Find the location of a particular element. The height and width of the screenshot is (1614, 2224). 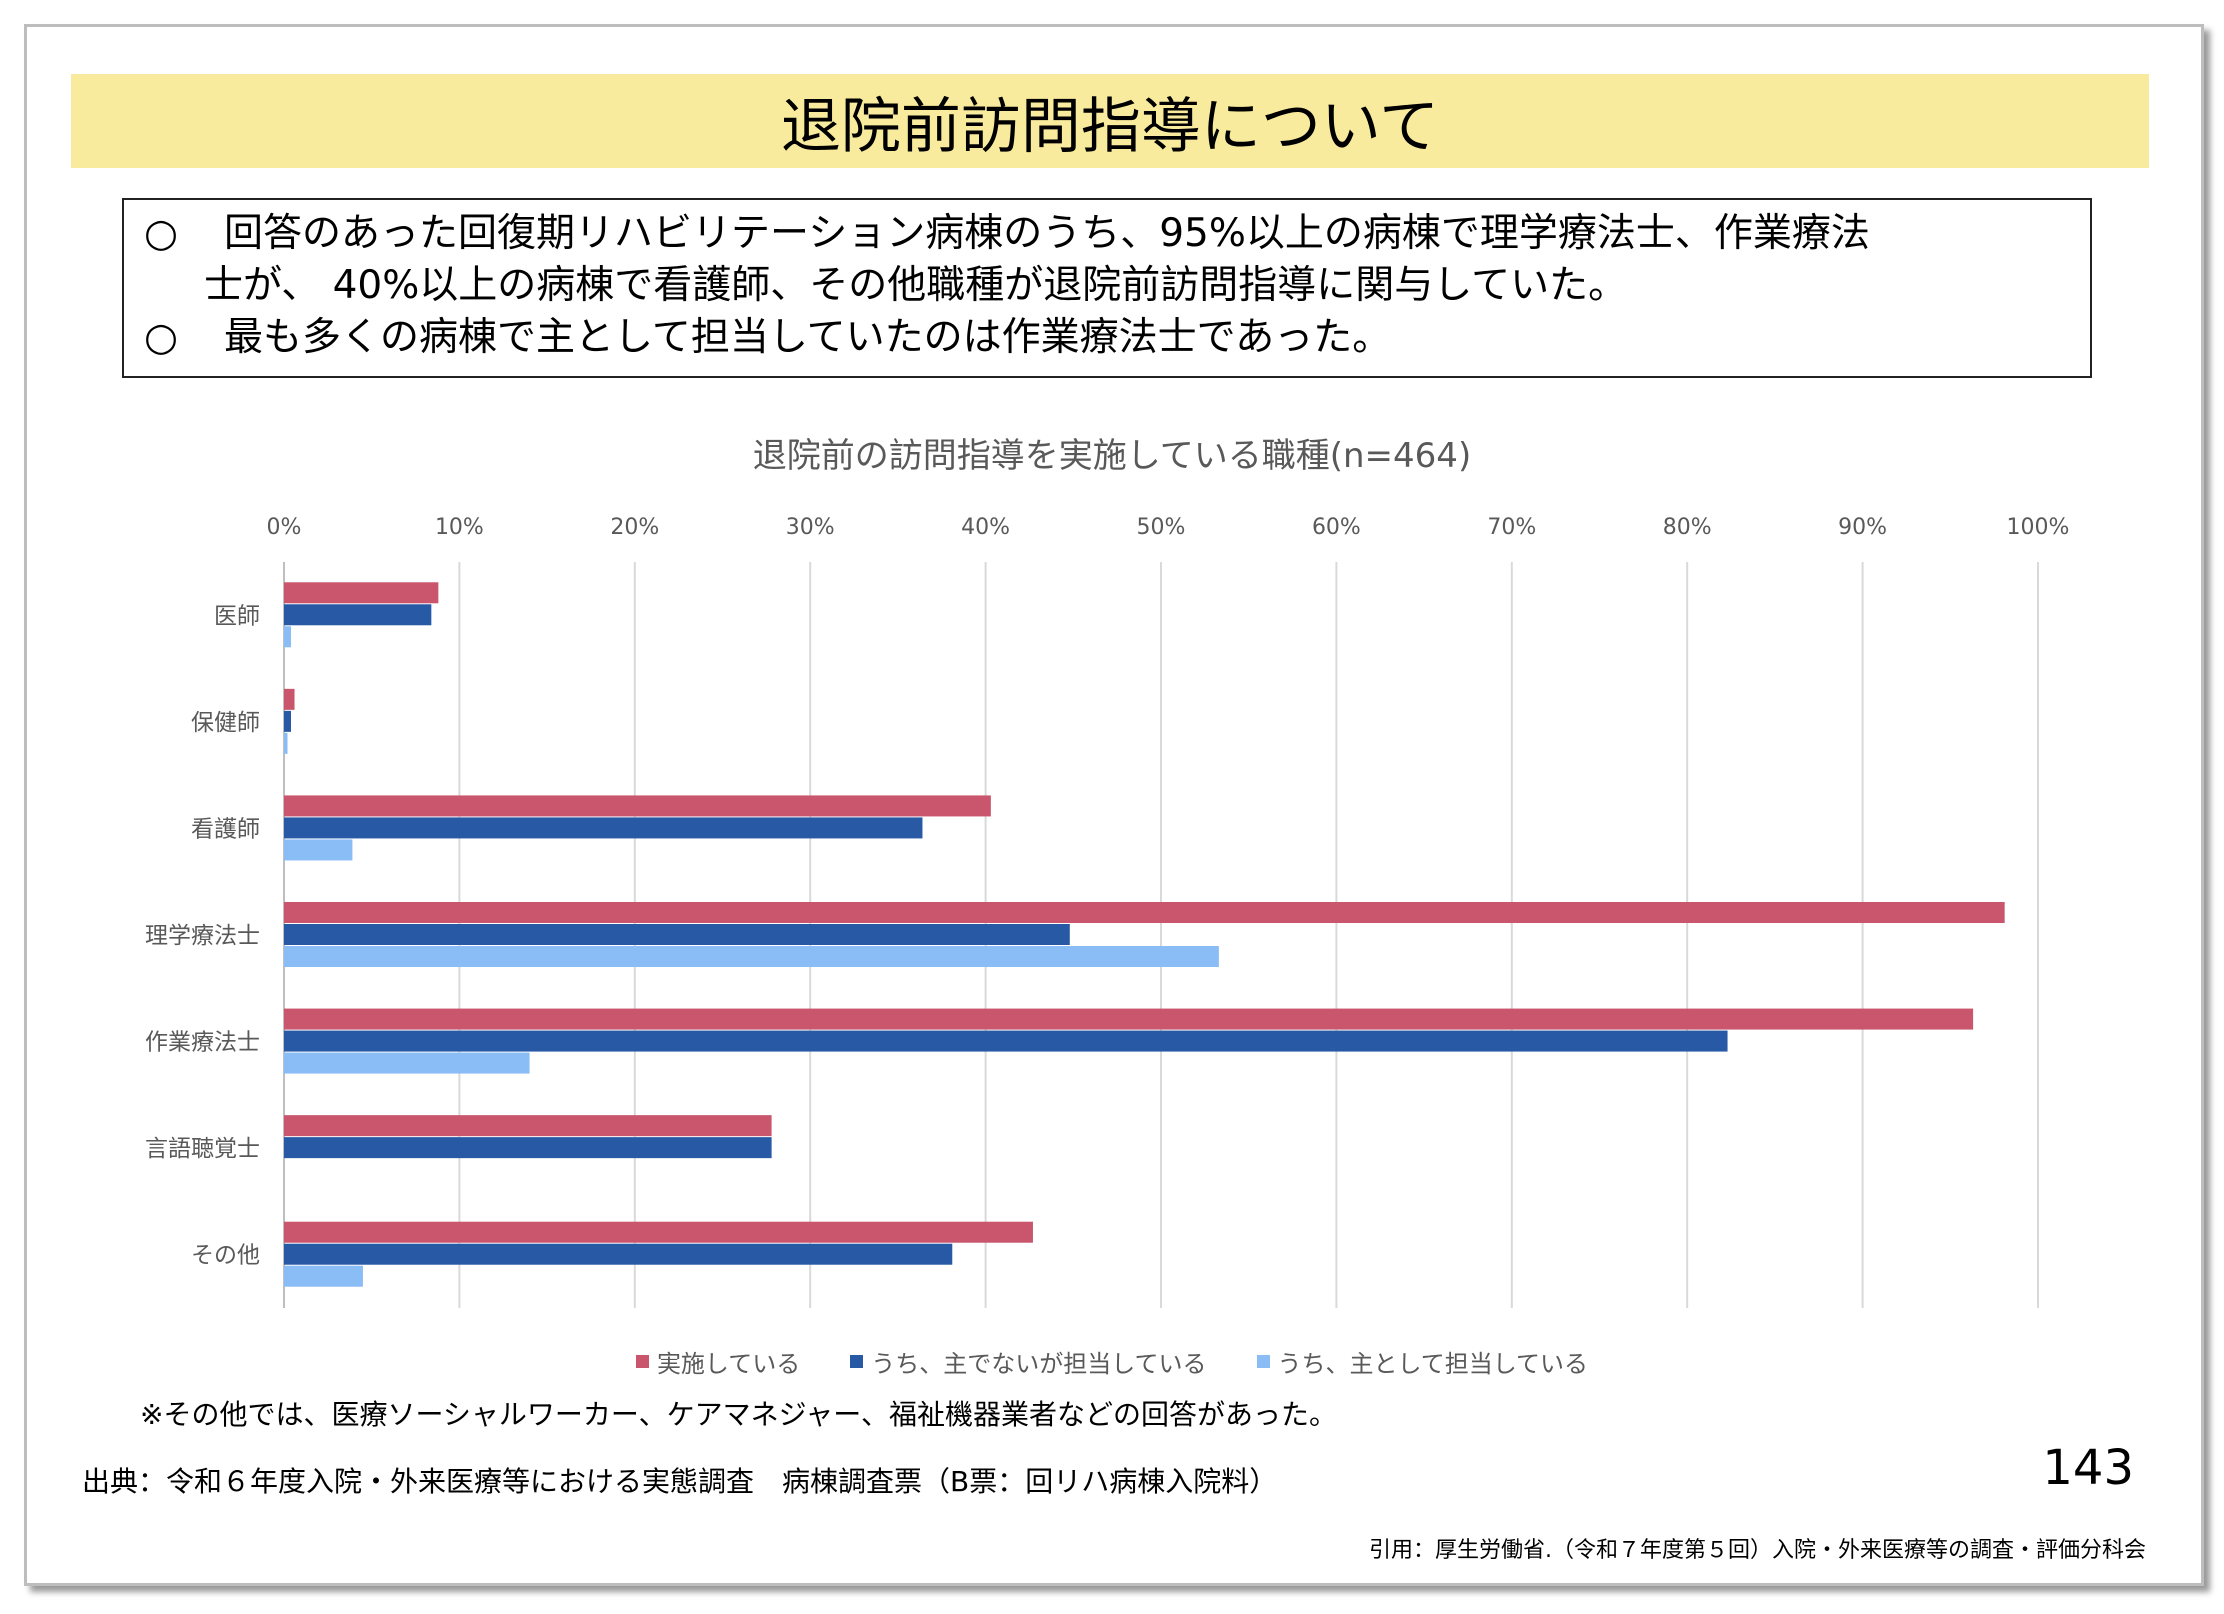

chart-title: 退院前の訪問指導を実施している職種(n=464) is located at coordinates (1112, 456).